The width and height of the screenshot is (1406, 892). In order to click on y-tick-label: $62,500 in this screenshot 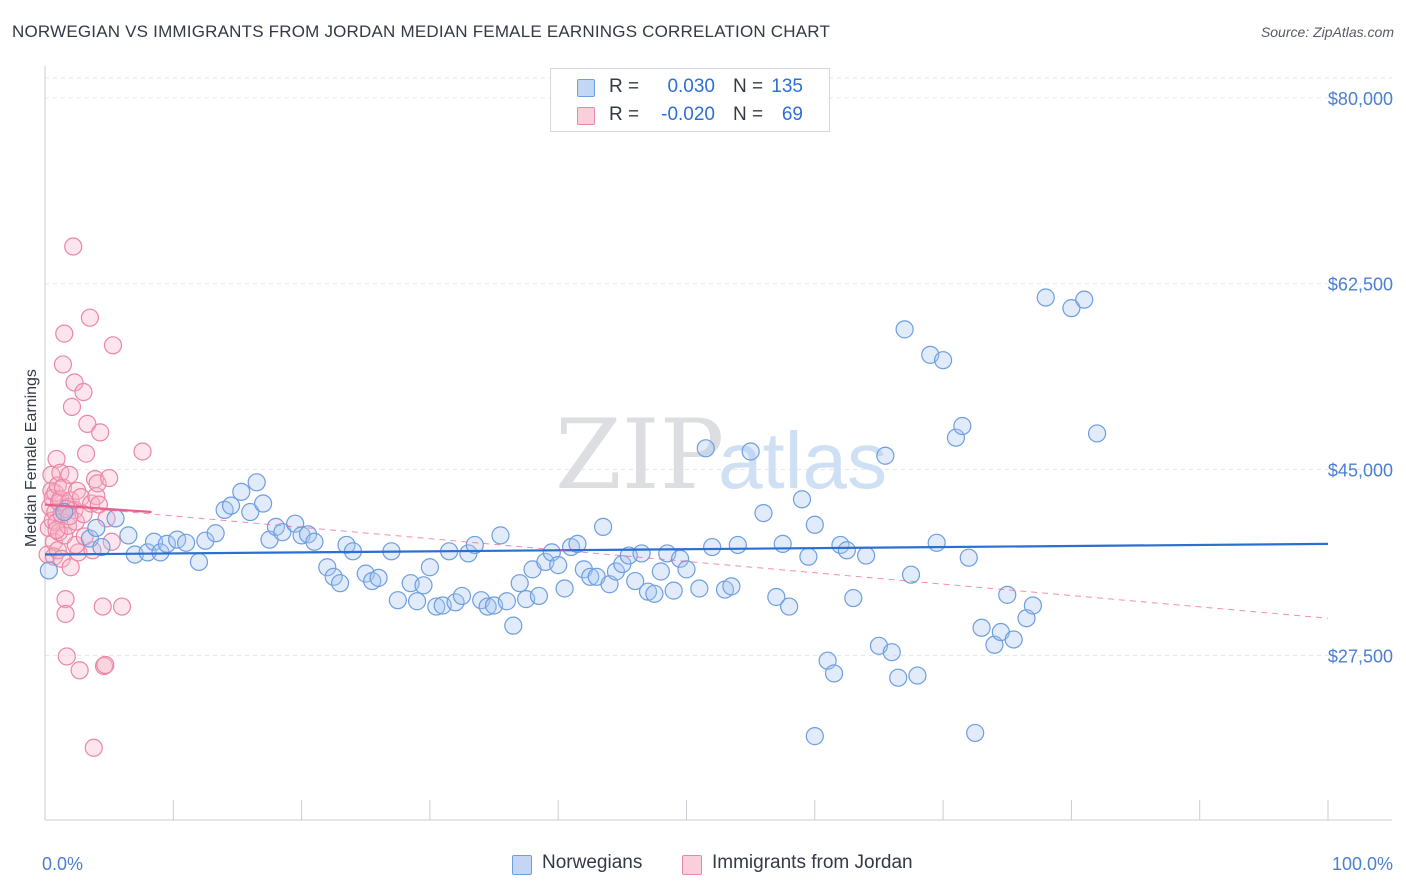, I will do `click(1360, 285)`.